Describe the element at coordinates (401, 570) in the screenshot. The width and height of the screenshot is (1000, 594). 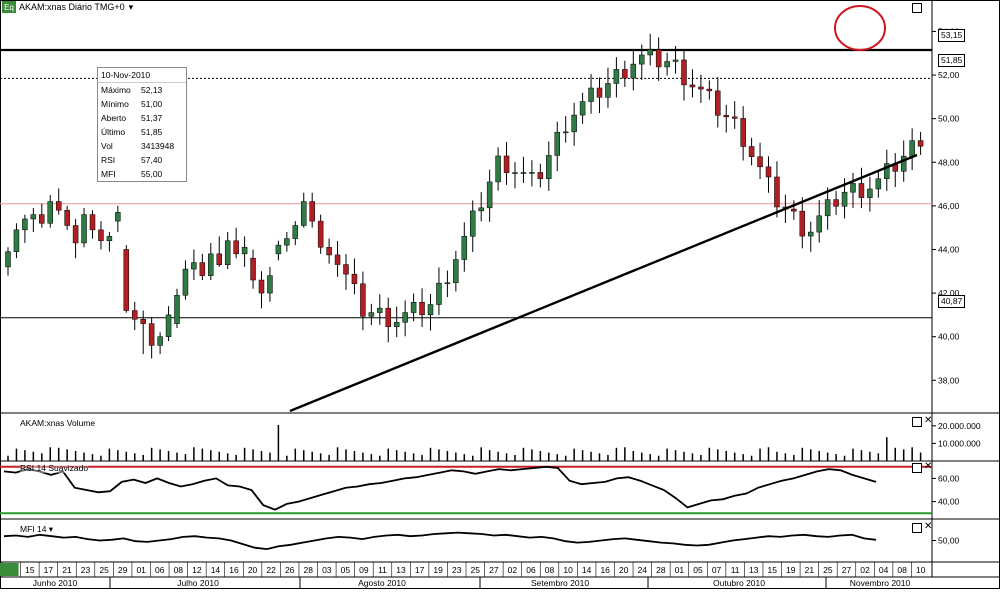
I see `date-label: 13` at that location.